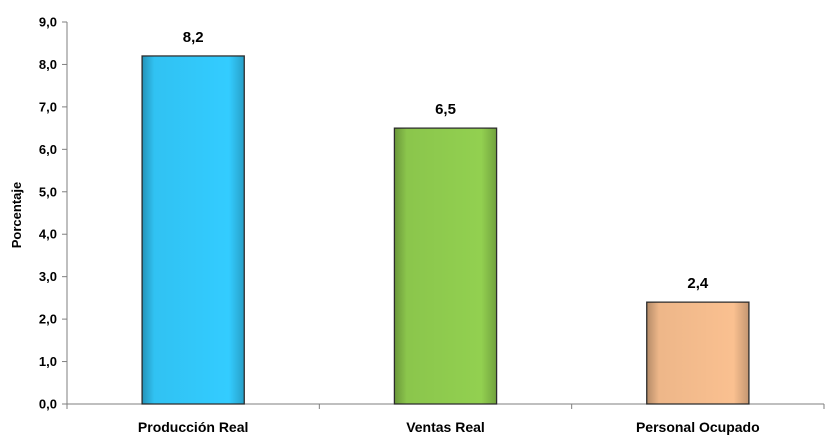  Describe the element at coordinates (193, 37) in the screenshot. I see `data-label: 8,2` at that location.